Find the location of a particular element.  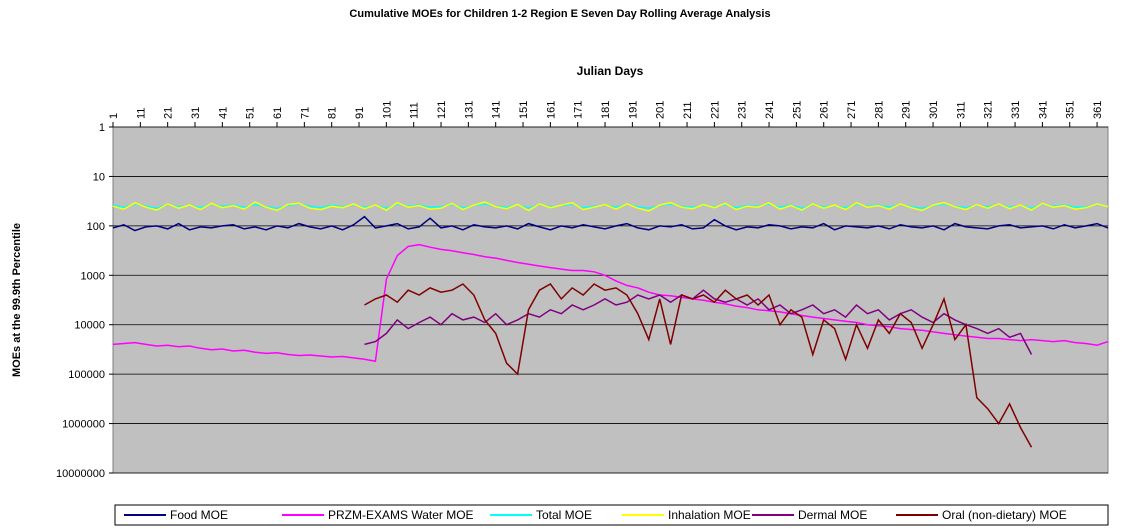

y-tick-label: 1 is located at coordinates (102, 128).